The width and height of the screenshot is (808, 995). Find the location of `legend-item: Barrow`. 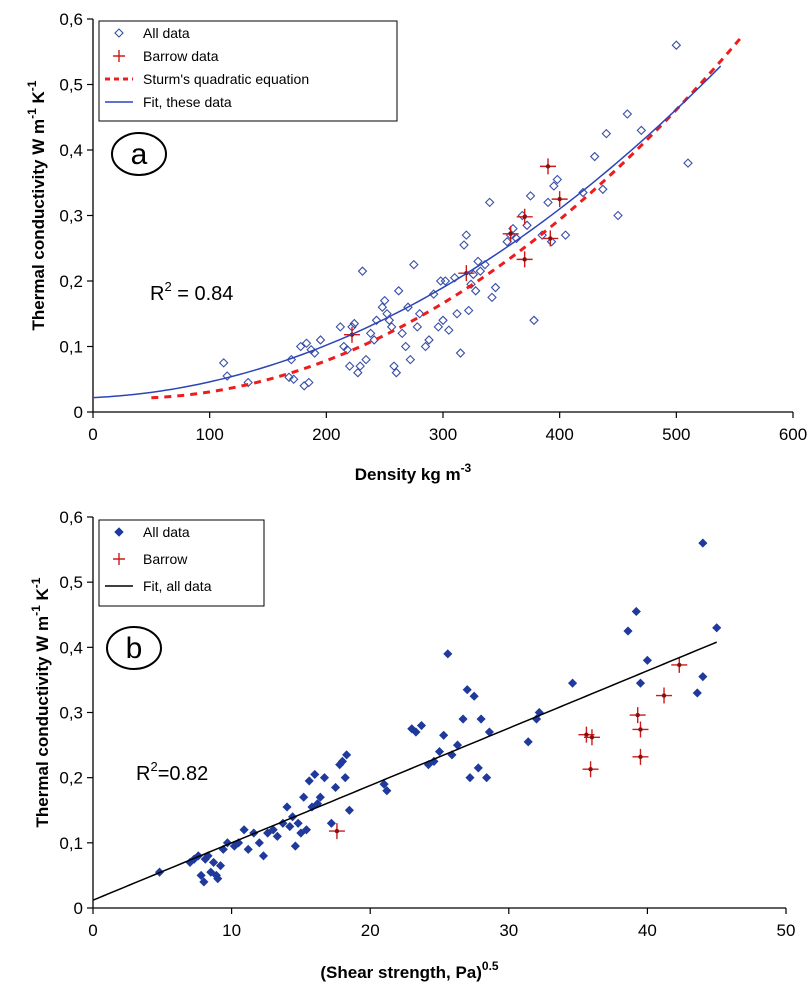

legend-item: Barrow is located at coordinates (150, 559).